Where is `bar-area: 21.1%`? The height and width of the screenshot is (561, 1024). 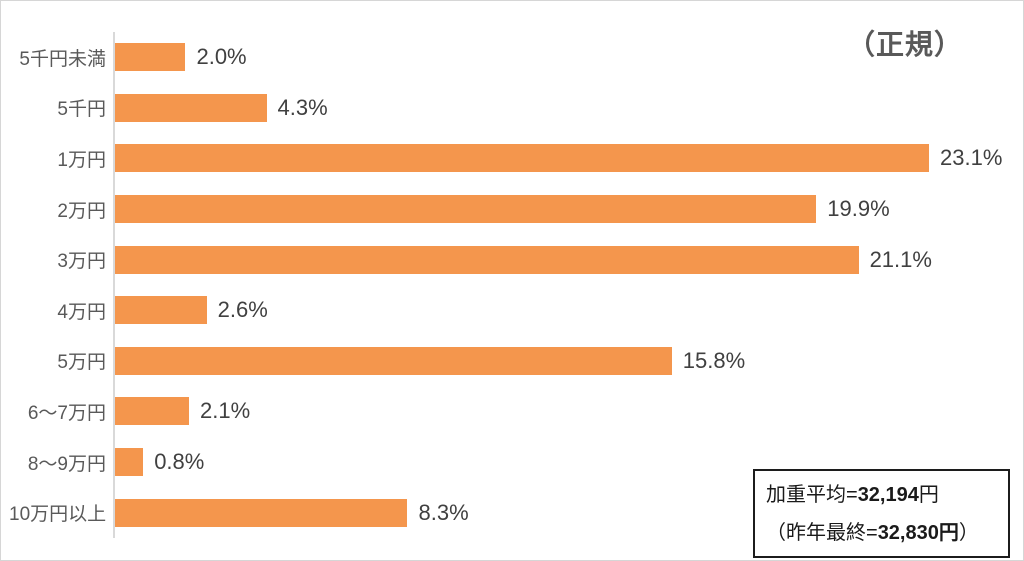 bar-area: 21.1% is located at coordinates (563, 259).